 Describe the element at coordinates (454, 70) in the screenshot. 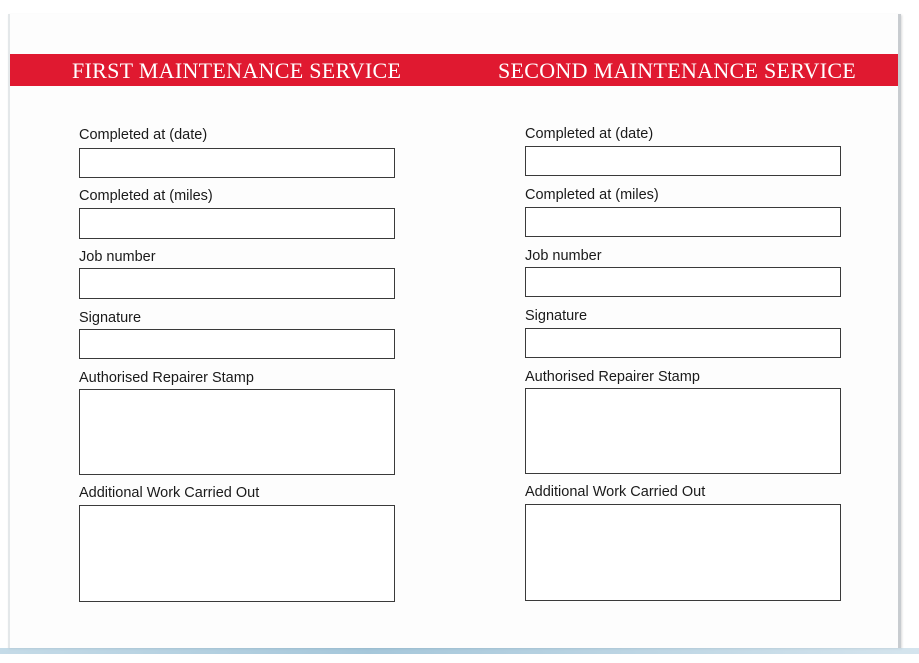

I see `header-band` at that location.